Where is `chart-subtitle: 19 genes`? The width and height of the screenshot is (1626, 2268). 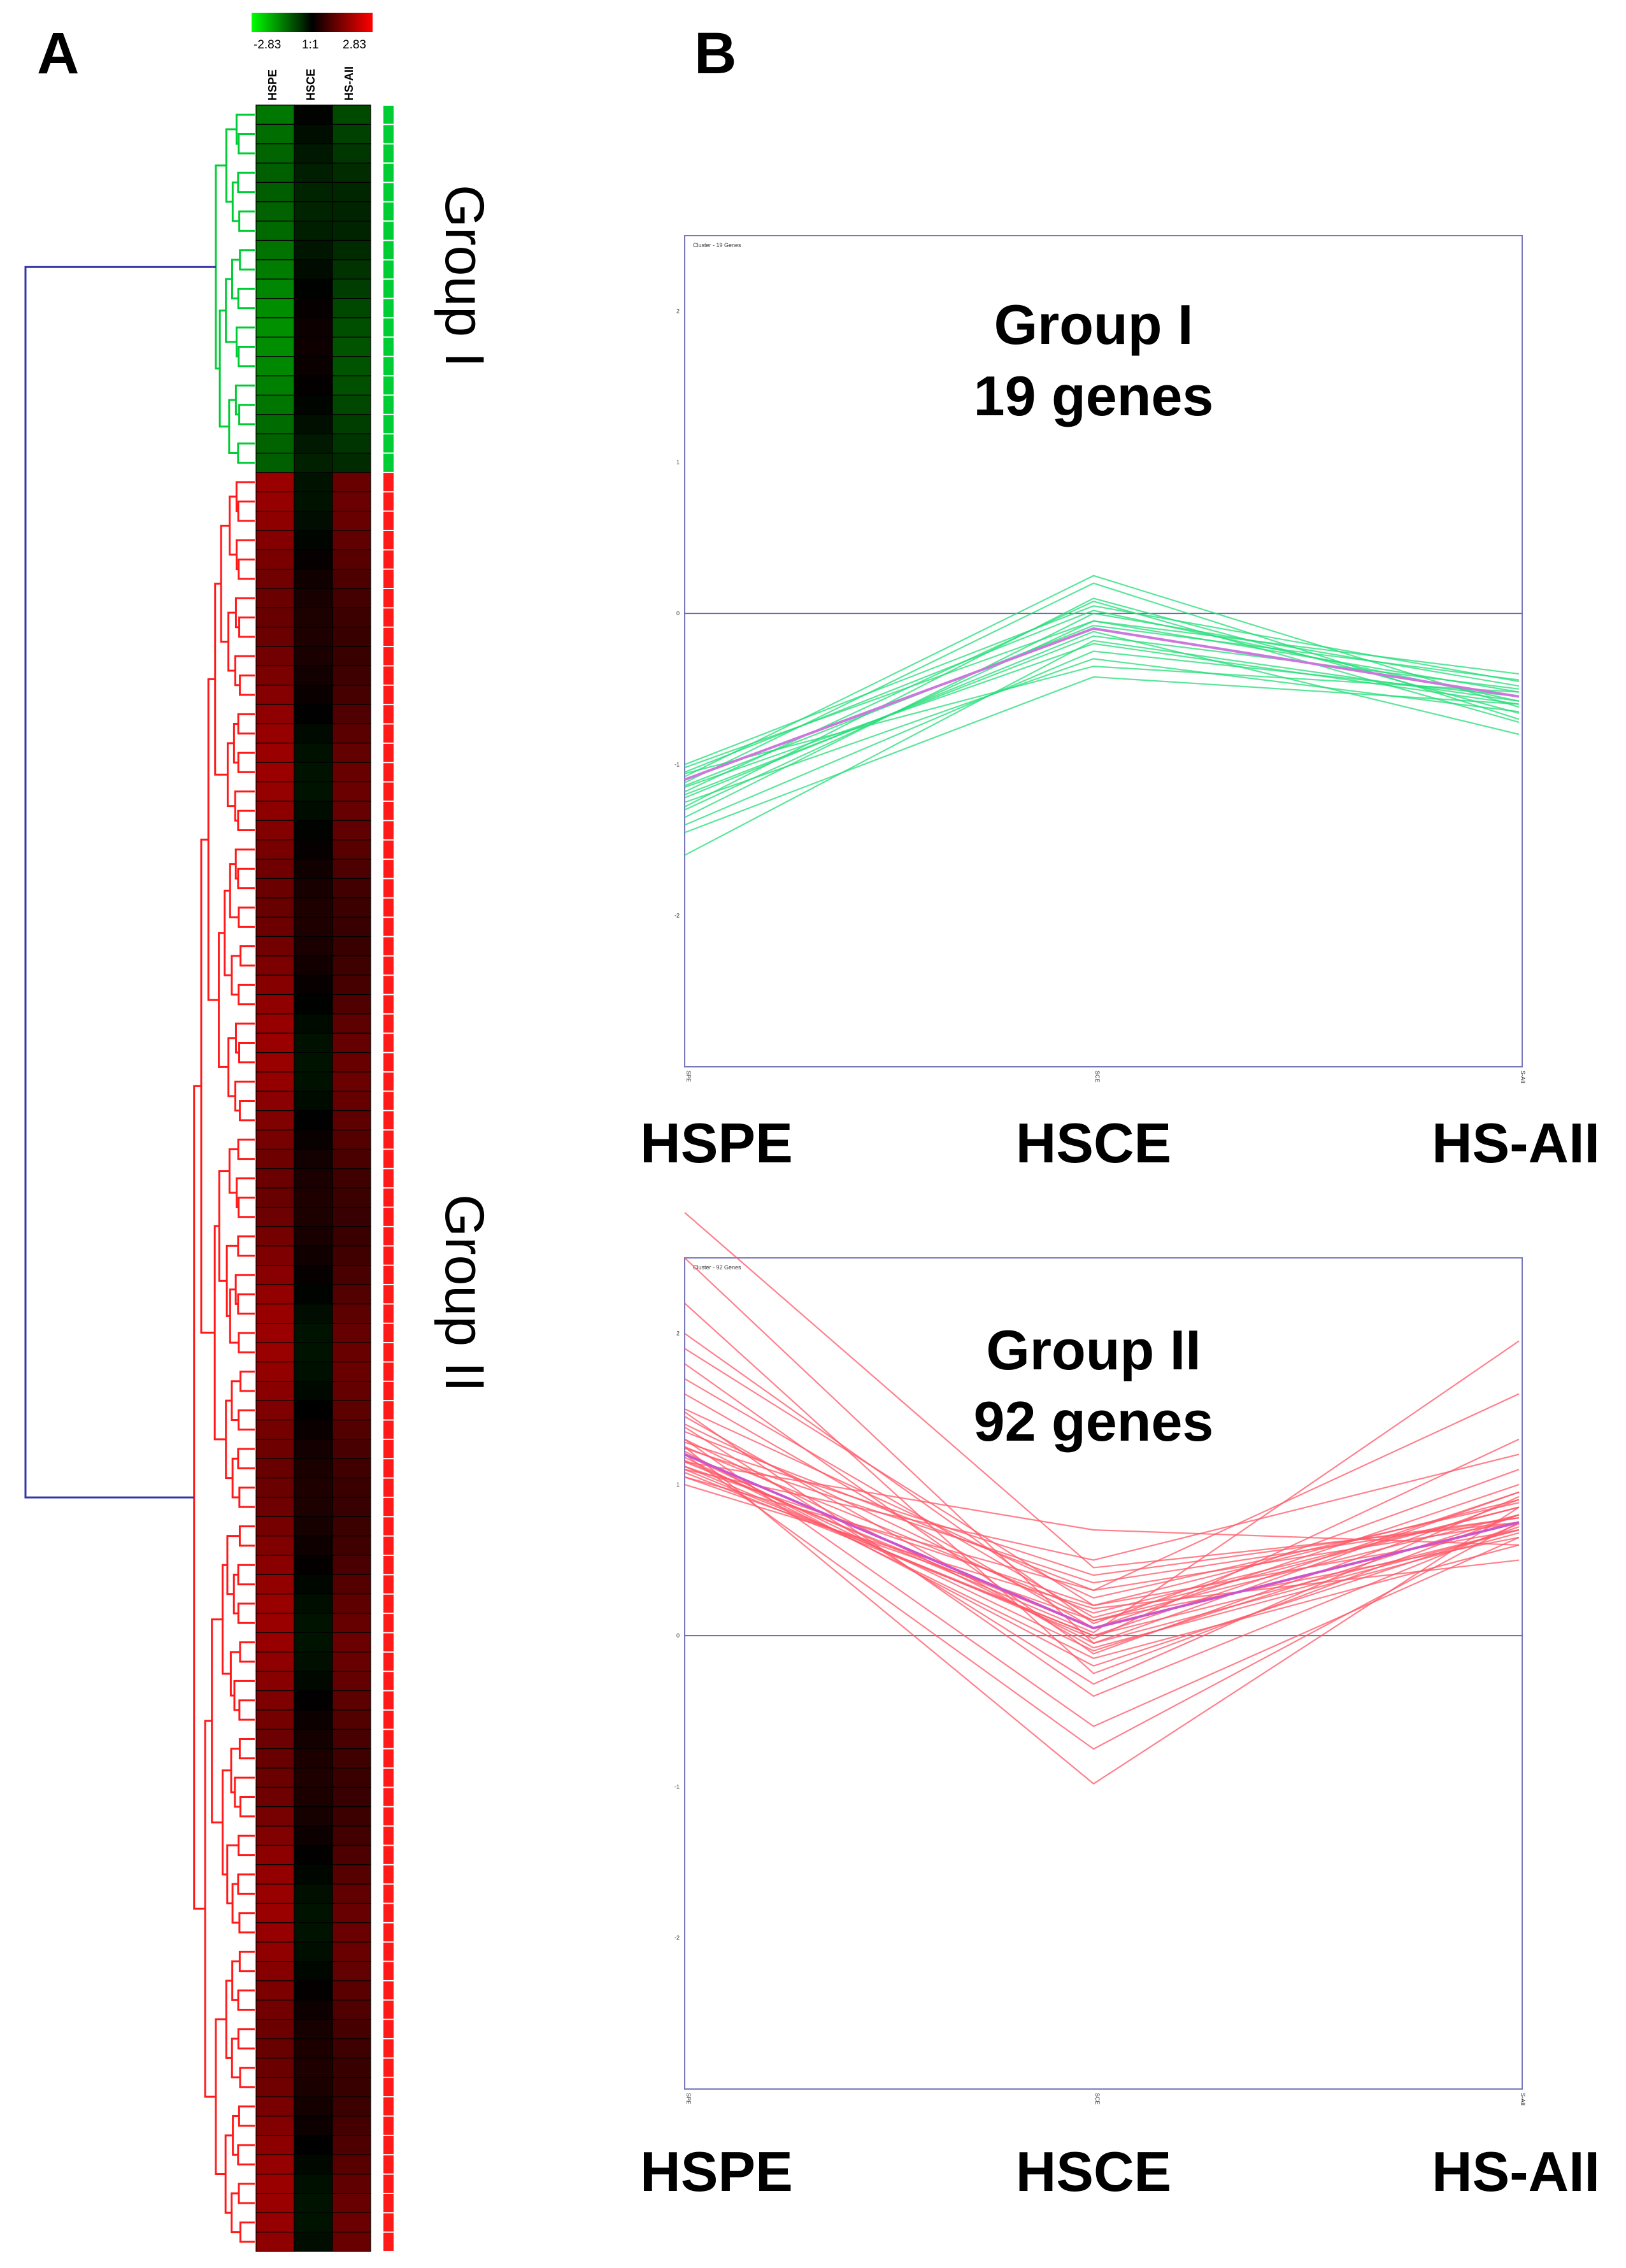
chart-subtitle: 19 genes is located at coordinates (1094, 395).